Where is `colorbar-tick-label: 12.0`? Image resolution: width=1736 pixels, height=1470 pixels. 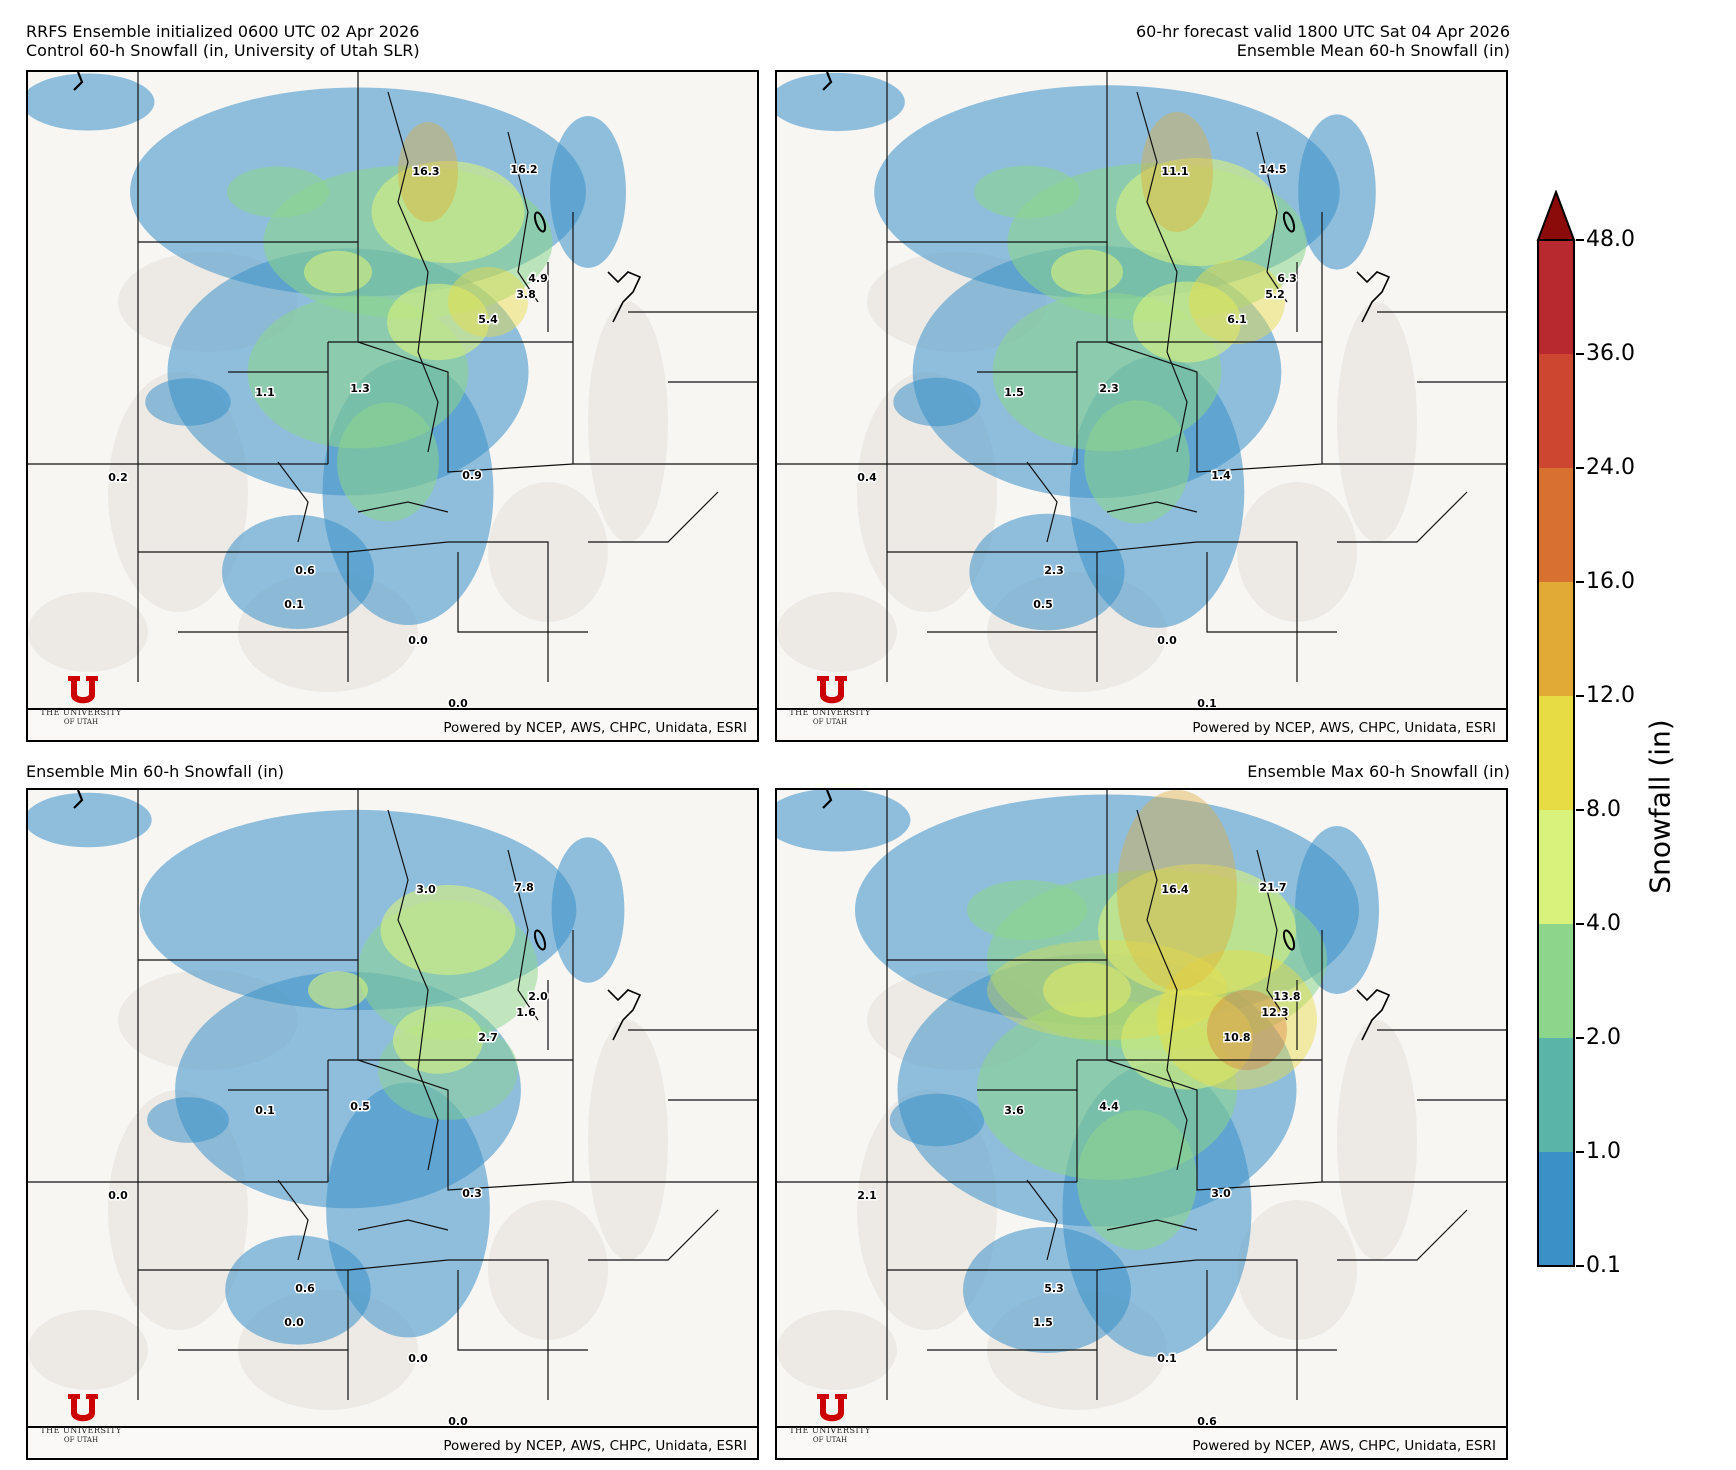 colorbar-tick-label: 12.0 is located at coordinates (1610, 695).